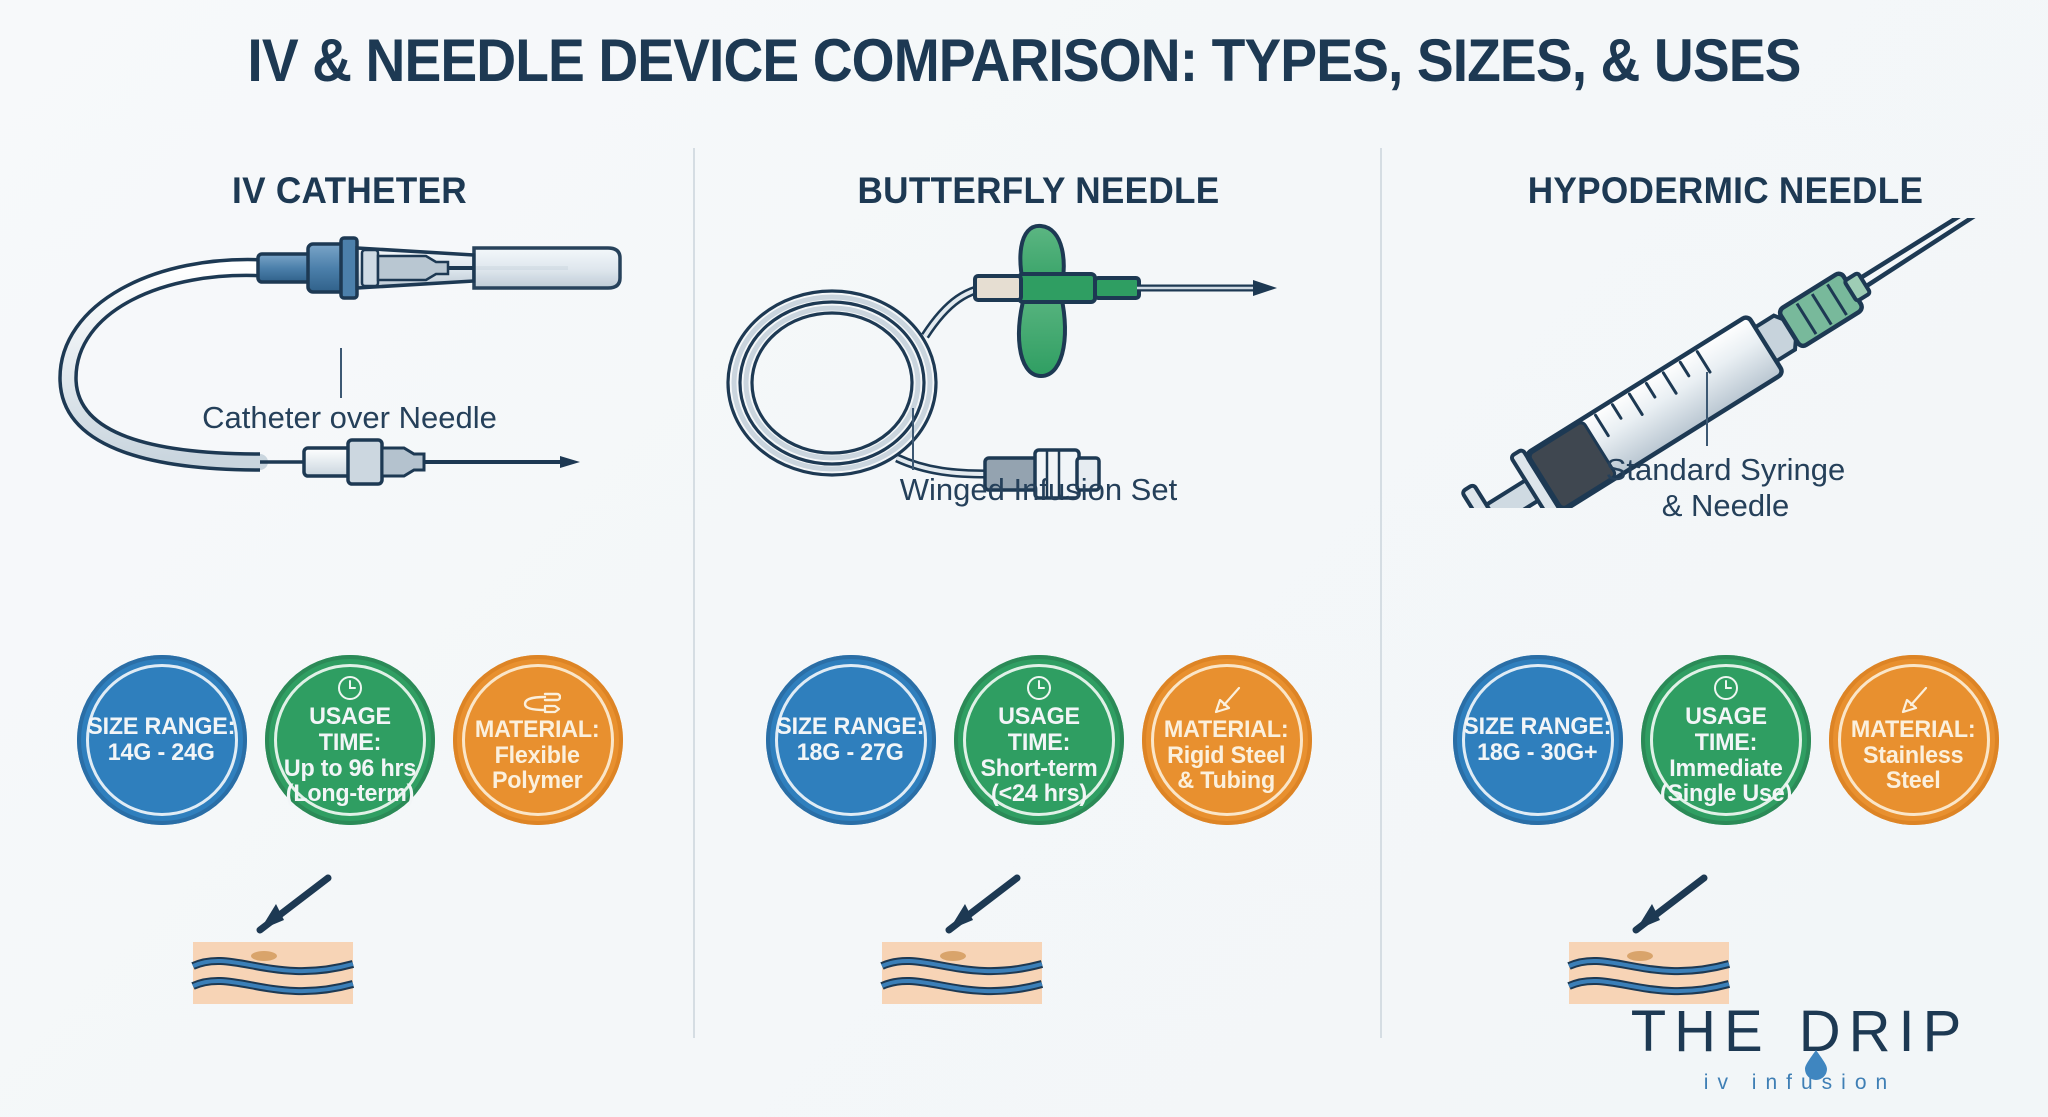 The width and height of the screenshot is (2048, 1117). I want to click on badge-label: SIZE RANGE: 18G - 27G, so click(850, 739).